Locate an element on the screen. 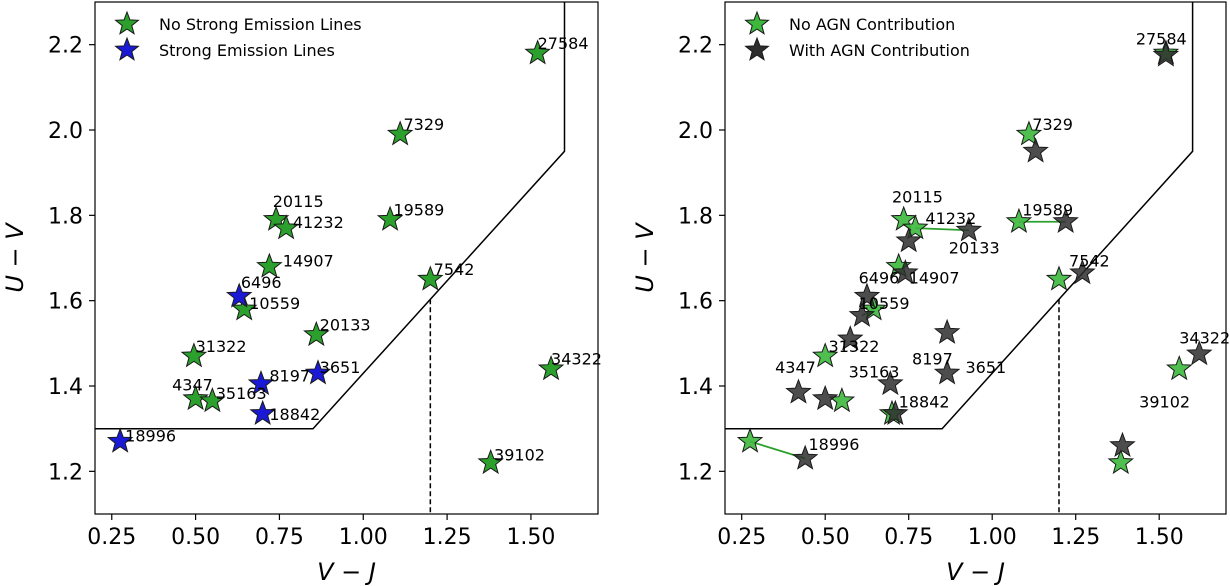  point-label: 35163 is located at coordinates (241, 393).